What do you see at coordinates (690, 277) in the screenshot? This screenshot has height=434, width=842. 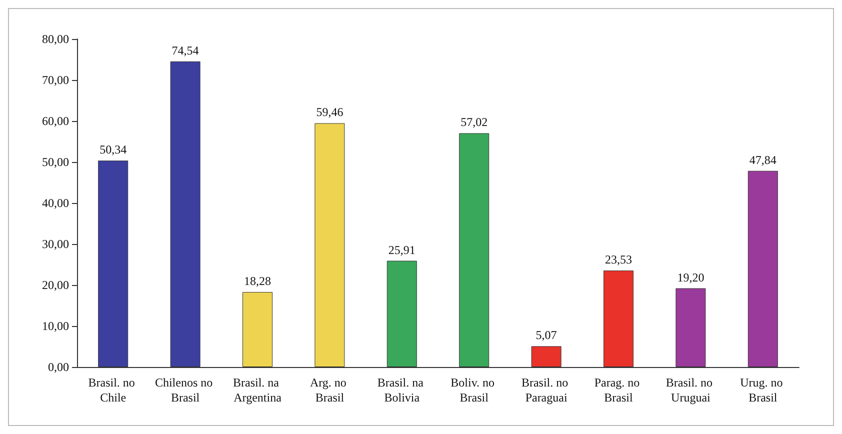 I see `data-label: 19,20` at bounding box center [690, 277].